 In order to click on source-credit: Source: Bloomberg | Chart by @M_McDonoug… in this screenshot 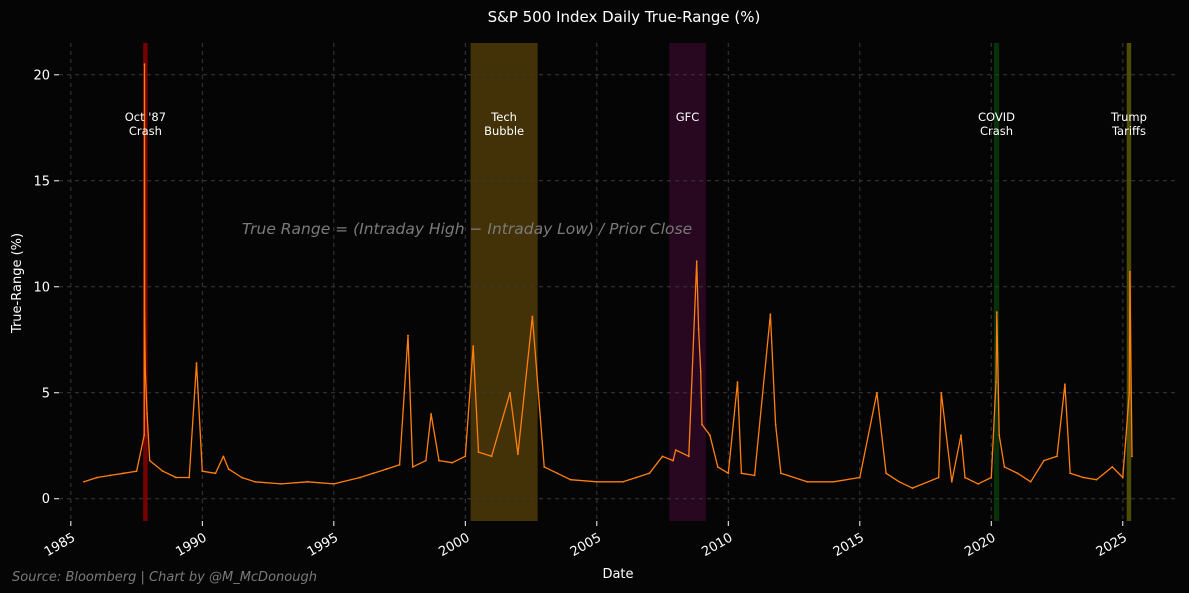, I will do `click(164, 577)`.